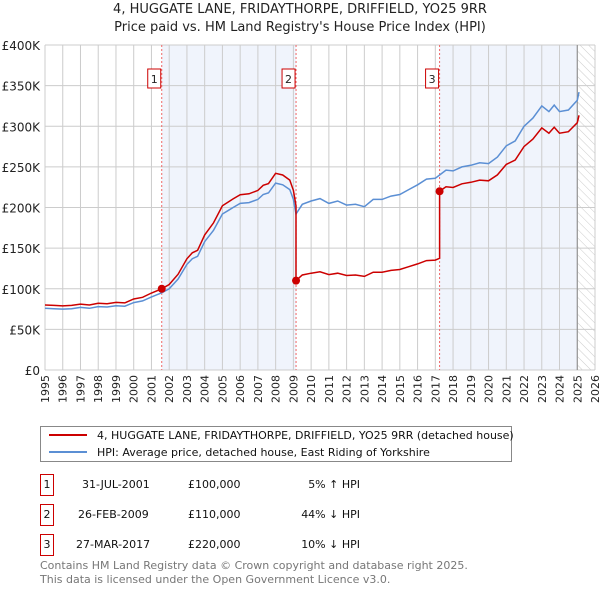 The width and height of the screenshot is (600, 590). Describe the element at coordinates (214, 484) in the screenshot. I see `sale-price: £100,000` at that location.